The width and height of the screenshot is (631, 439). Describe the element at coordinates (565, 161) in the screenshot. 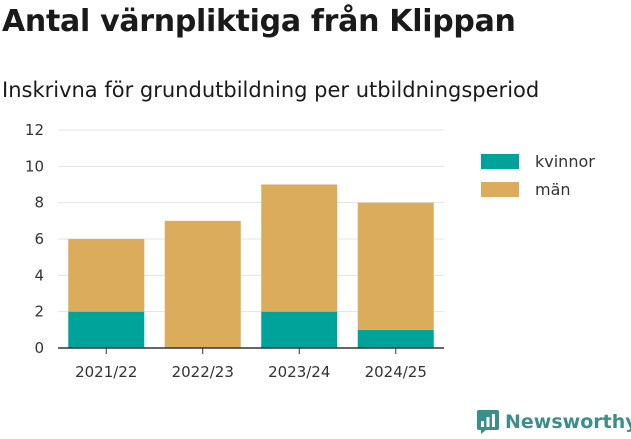

I see `legend-label-kvinnor: kvinnor` at that location.